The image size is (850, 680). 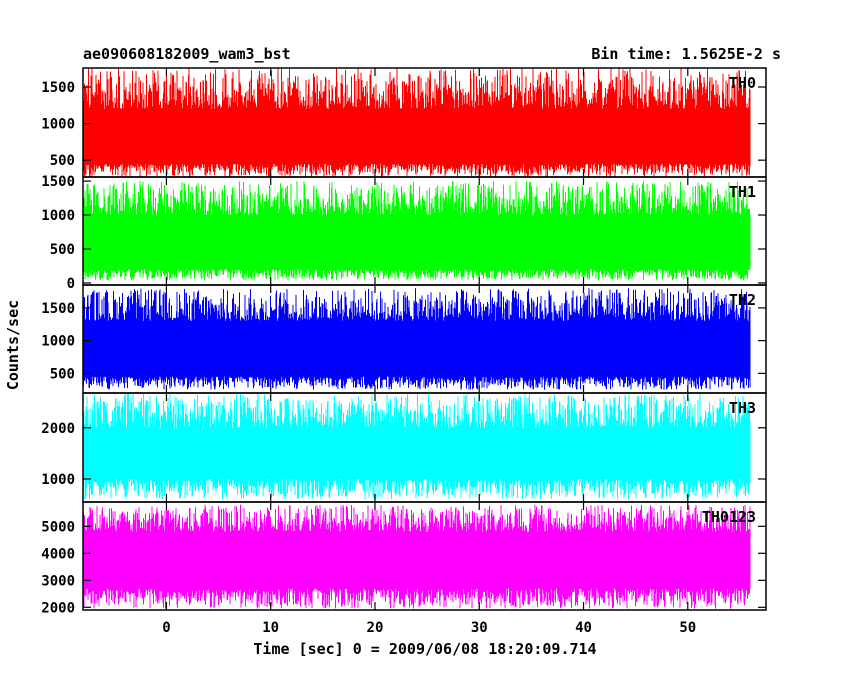 I want to click on x-tick-label: 10, so click(x=270, y=628).